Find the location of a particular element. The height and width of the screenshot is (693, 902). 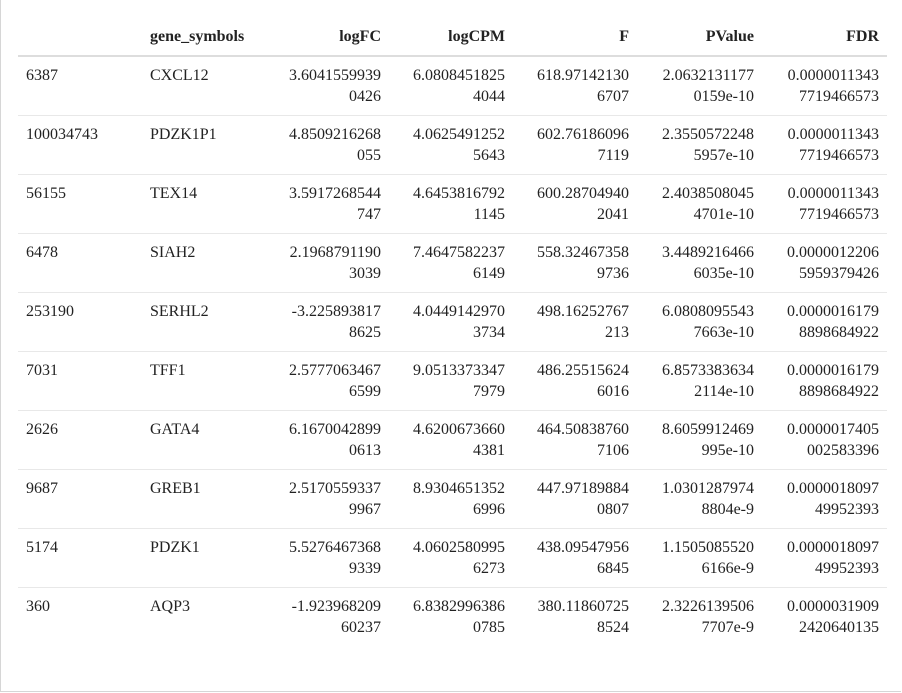

fdr-cell: 0.0000016179 8898684922 is located at coordinates (824, 322).